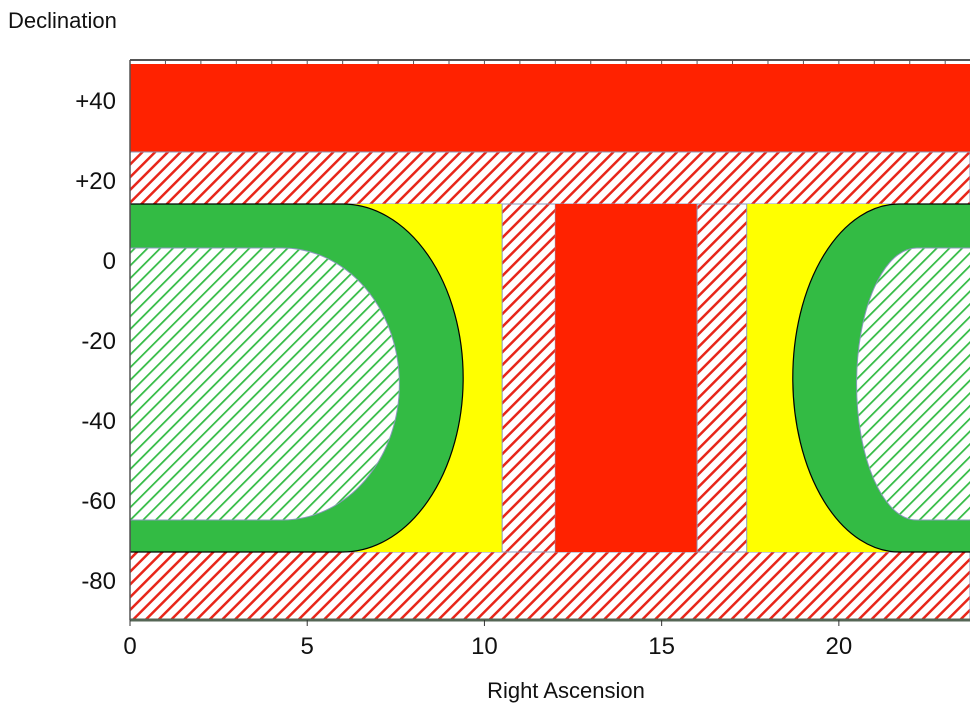 Image resolution: width=970 pixels, height=708 pixels. What do you see at coordinates (109, 261) in the screenshot?
I see `y-tick-label: 0` at bounding box center [109, 261].